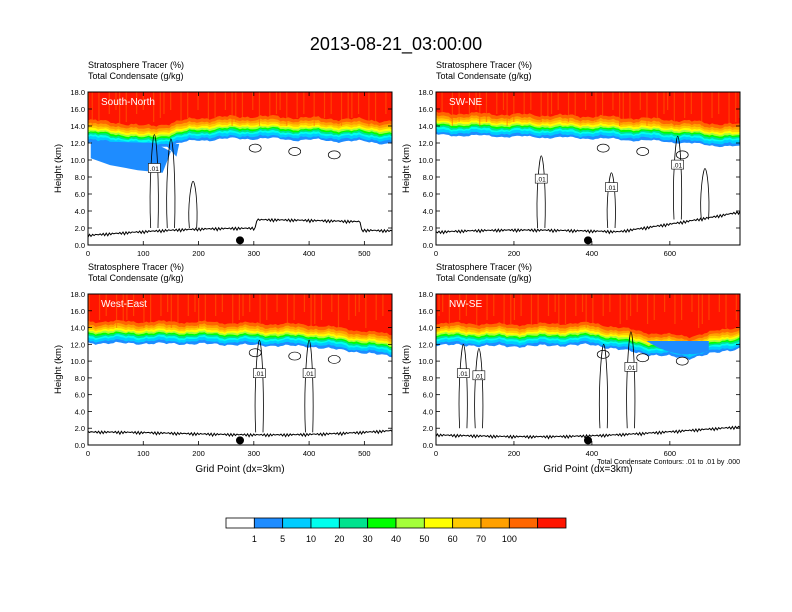  Describe the element at coordinates (424, 539) in the screenshot. I see `colorbar-label: 50` at that location.